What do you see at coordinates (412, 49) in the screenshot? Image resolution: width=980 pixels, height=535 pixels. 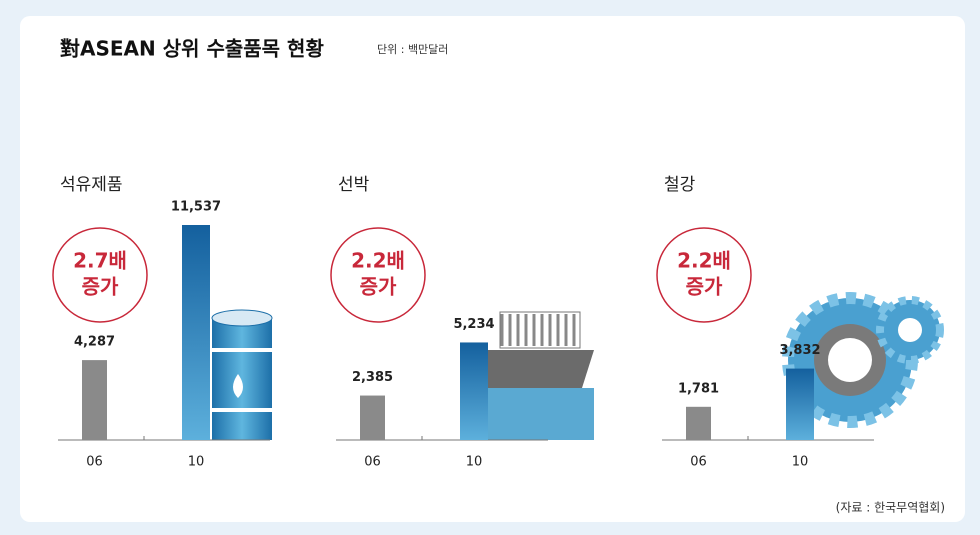 I see `unit-note: 단위 : 백만달러` at bounding box center [412, 49].